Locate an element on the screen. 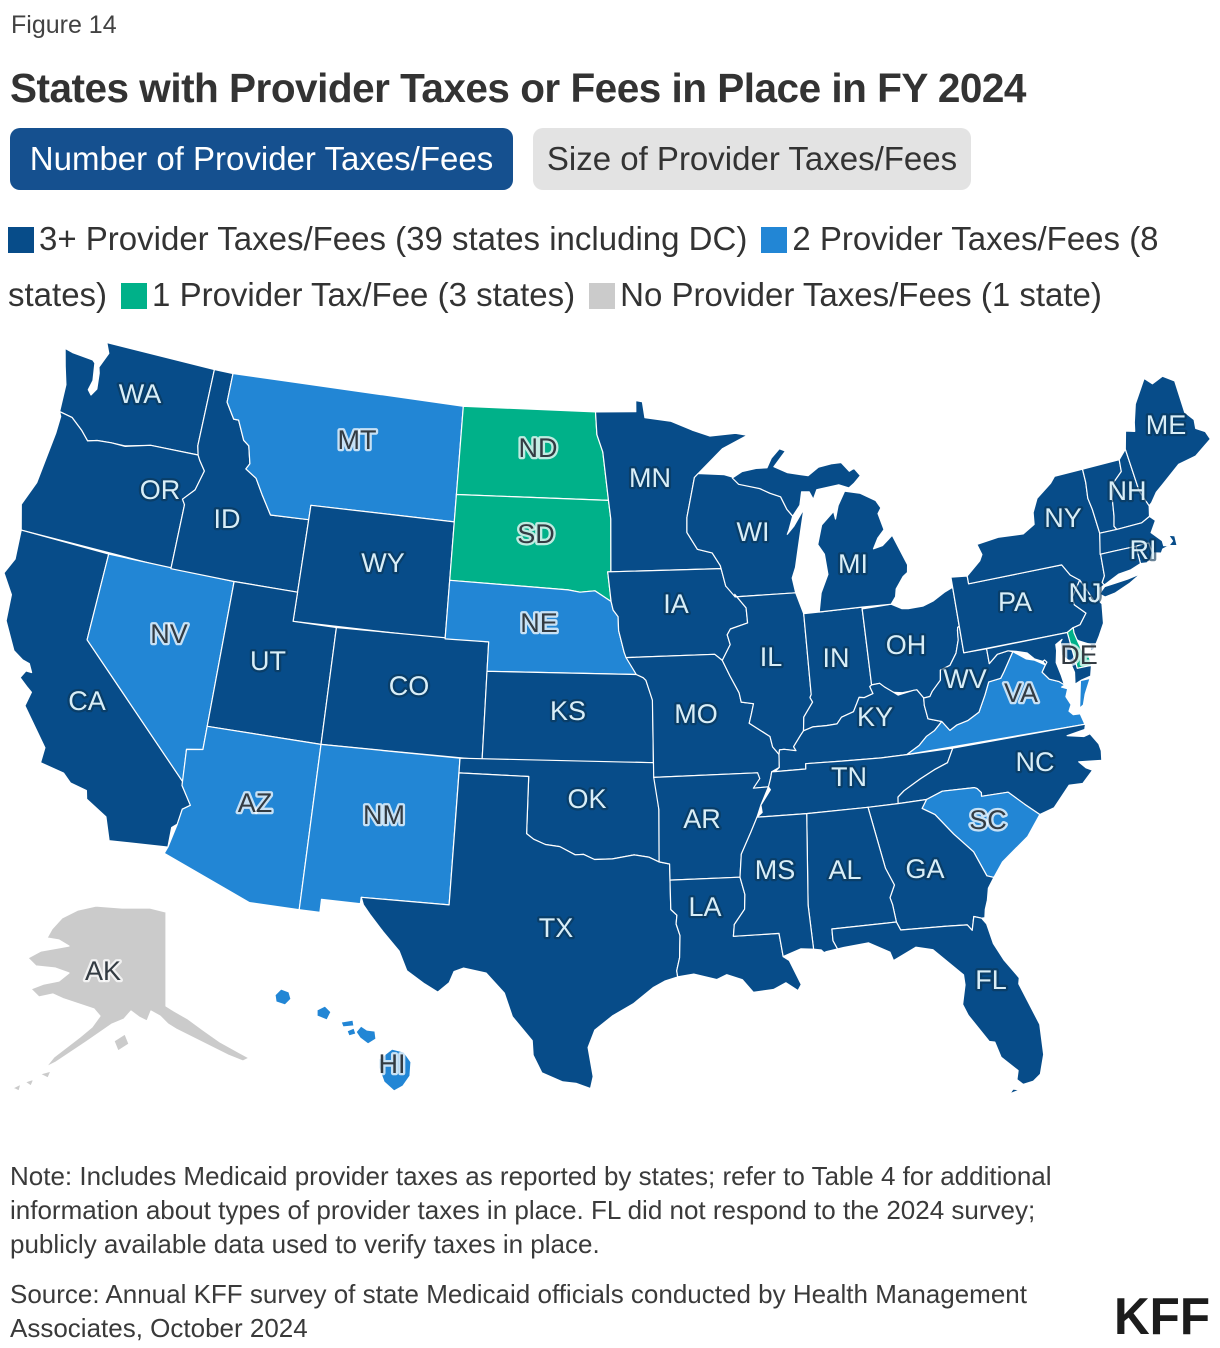  svg-text: OH is located at coordinates (906, 645).